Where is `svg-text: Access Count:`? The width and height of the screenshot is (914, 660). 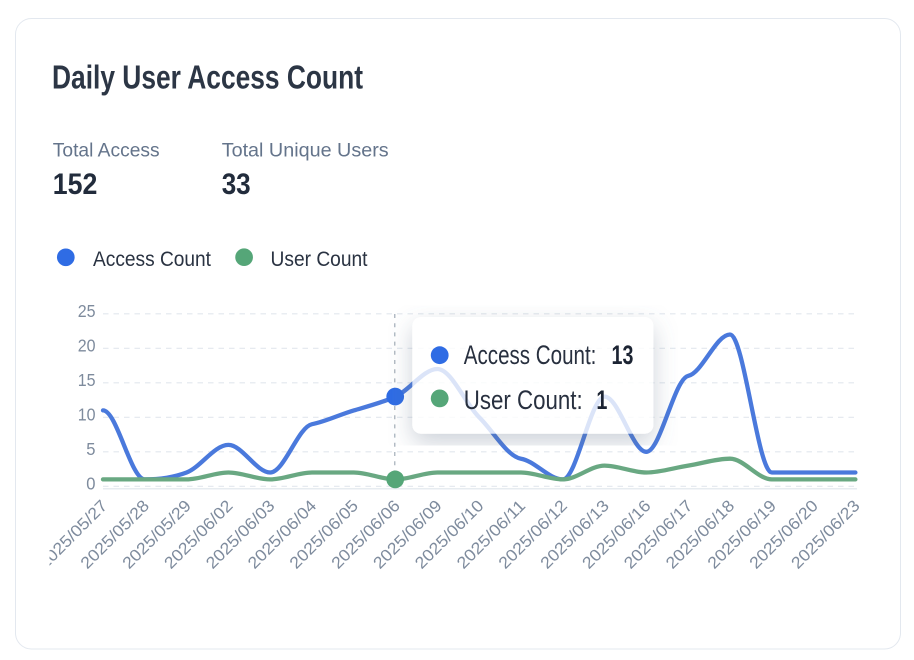 svg-text: Access Count: is located at coordinates (530, 355).